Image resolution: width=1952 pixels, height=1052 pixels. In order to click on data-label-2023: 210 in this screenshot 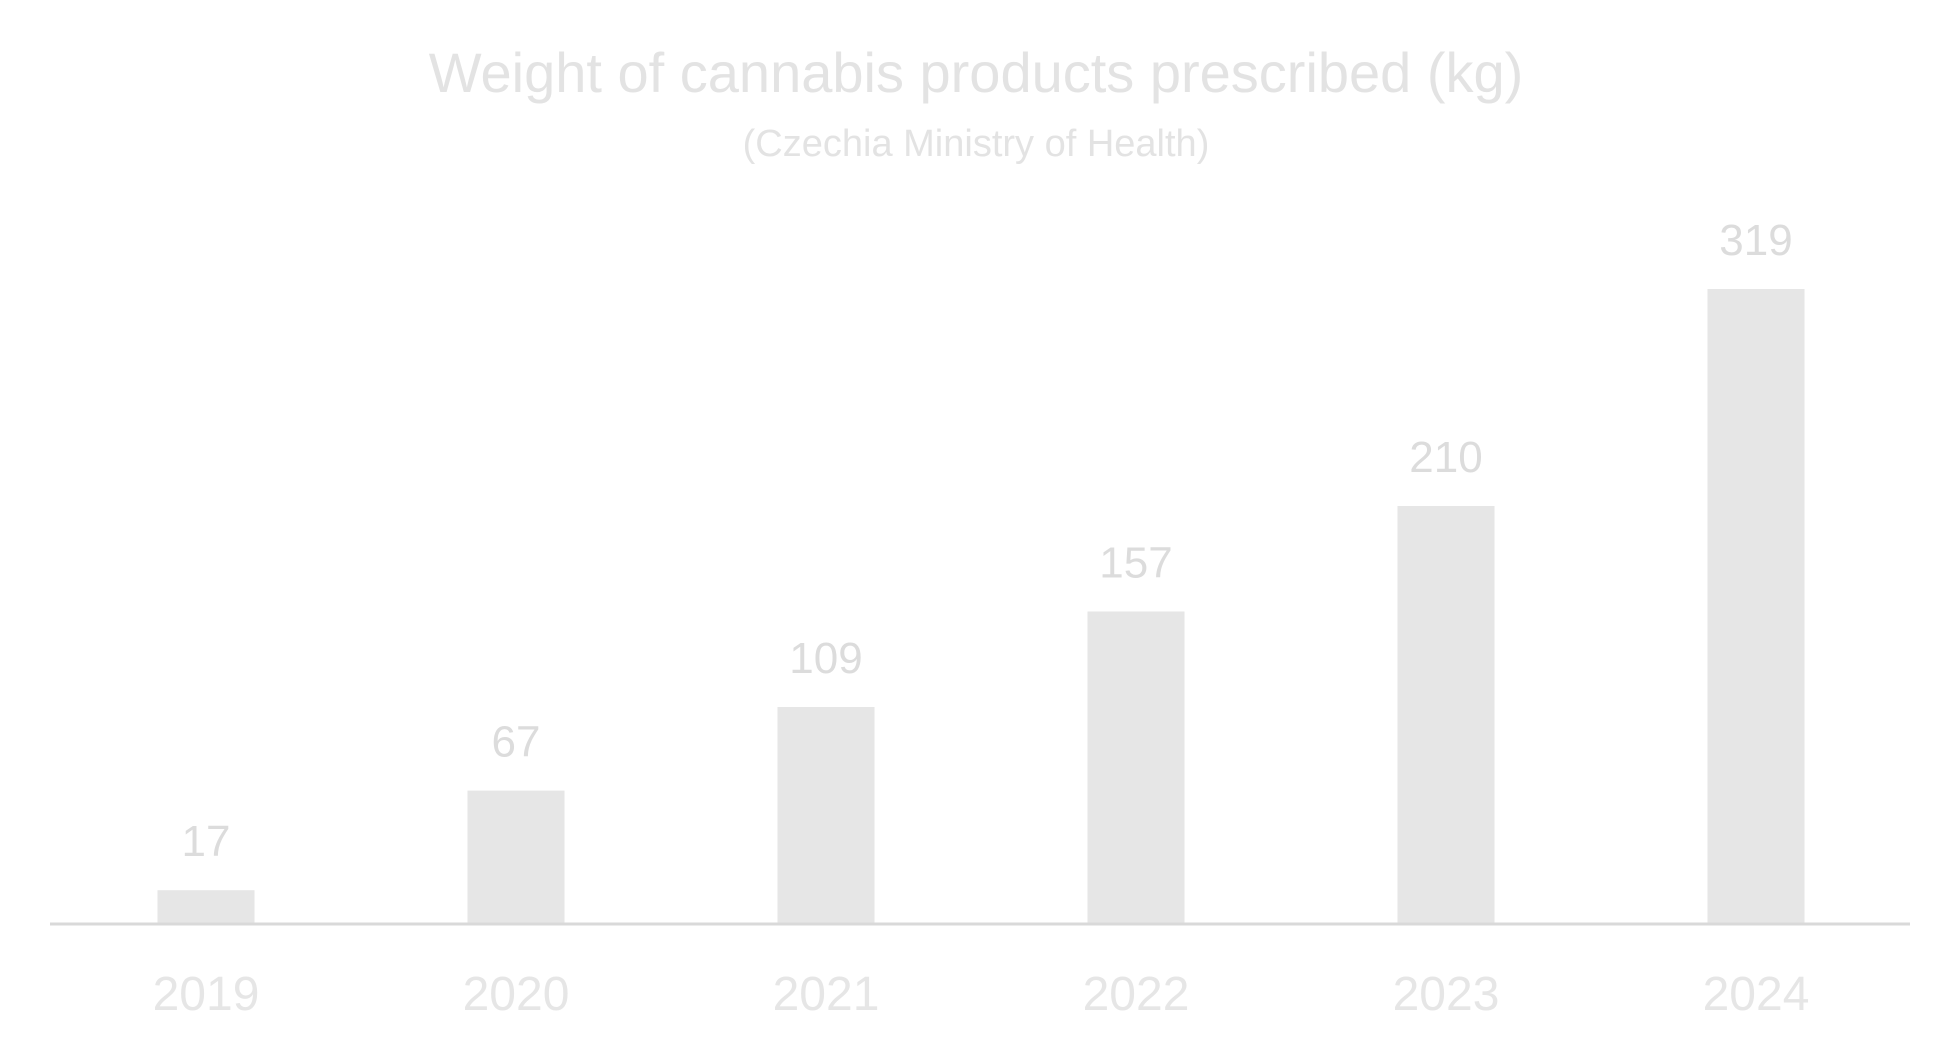, I will do `click(1445, 457)`.